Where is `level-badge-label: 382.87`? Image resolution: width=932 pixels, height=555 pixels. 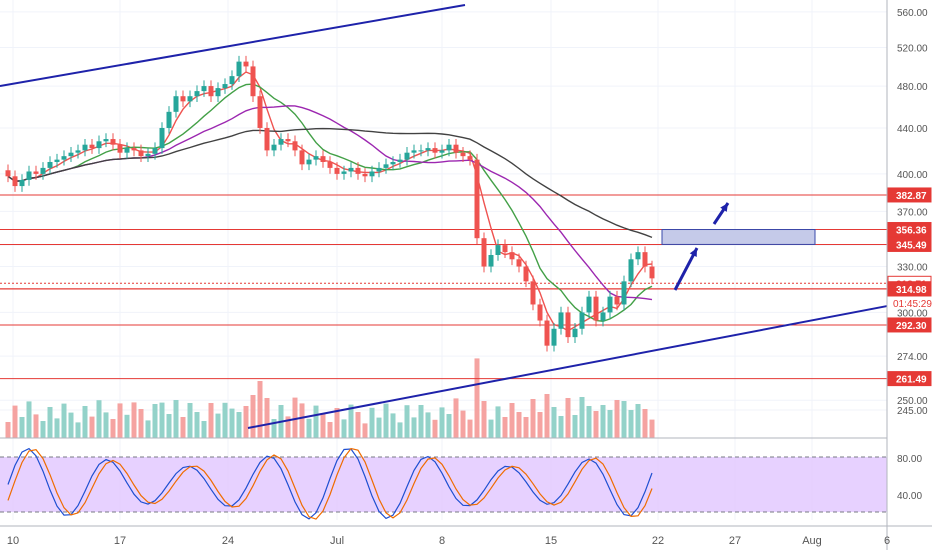
level-badge-label: 382.87 is located at coordinates (911, 196).